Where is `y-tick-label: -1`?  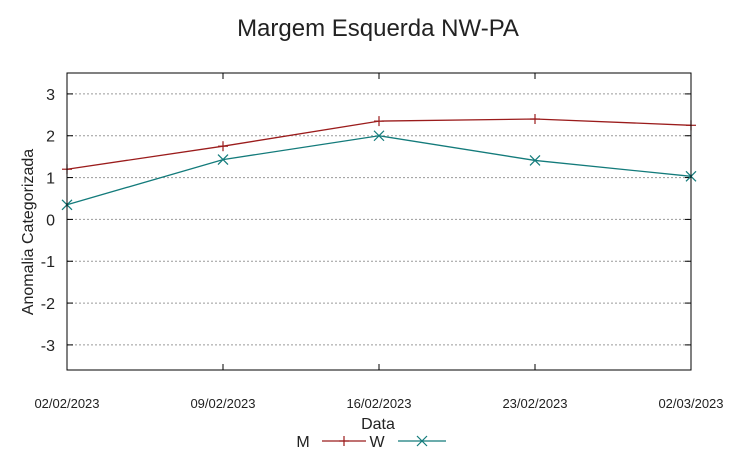 y-tick-label: -1 is located at coordinates (48, 262).